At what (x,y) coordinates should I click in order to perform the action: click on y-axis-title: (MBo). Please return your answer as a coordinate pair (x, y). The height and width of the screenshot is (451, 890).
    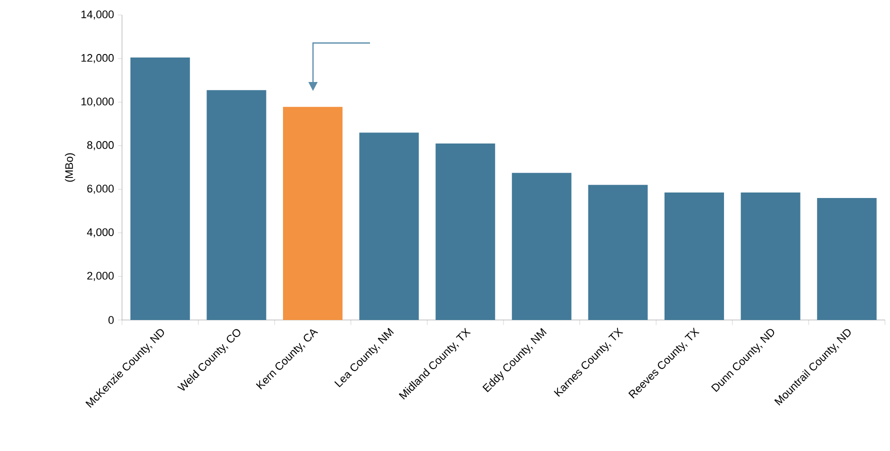
    Looking at the image, I should click on (70, 167).